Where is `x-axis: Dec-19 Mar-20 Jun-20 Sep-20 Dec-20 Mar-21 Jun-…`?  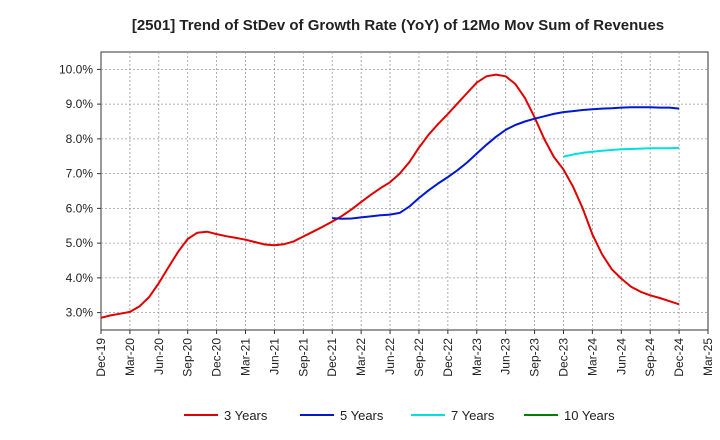 x-axis: Dec-19 Mar-20 Jun-20 Sep-20 Dec-20 Mar-21 Jun-… is located at coordinates (404, 353).